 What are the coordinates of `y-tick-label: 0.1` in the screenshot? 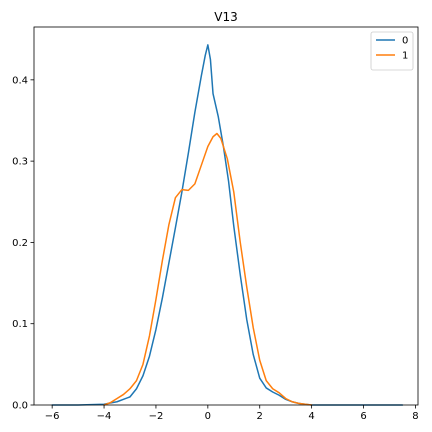 It's located at (20, 324).